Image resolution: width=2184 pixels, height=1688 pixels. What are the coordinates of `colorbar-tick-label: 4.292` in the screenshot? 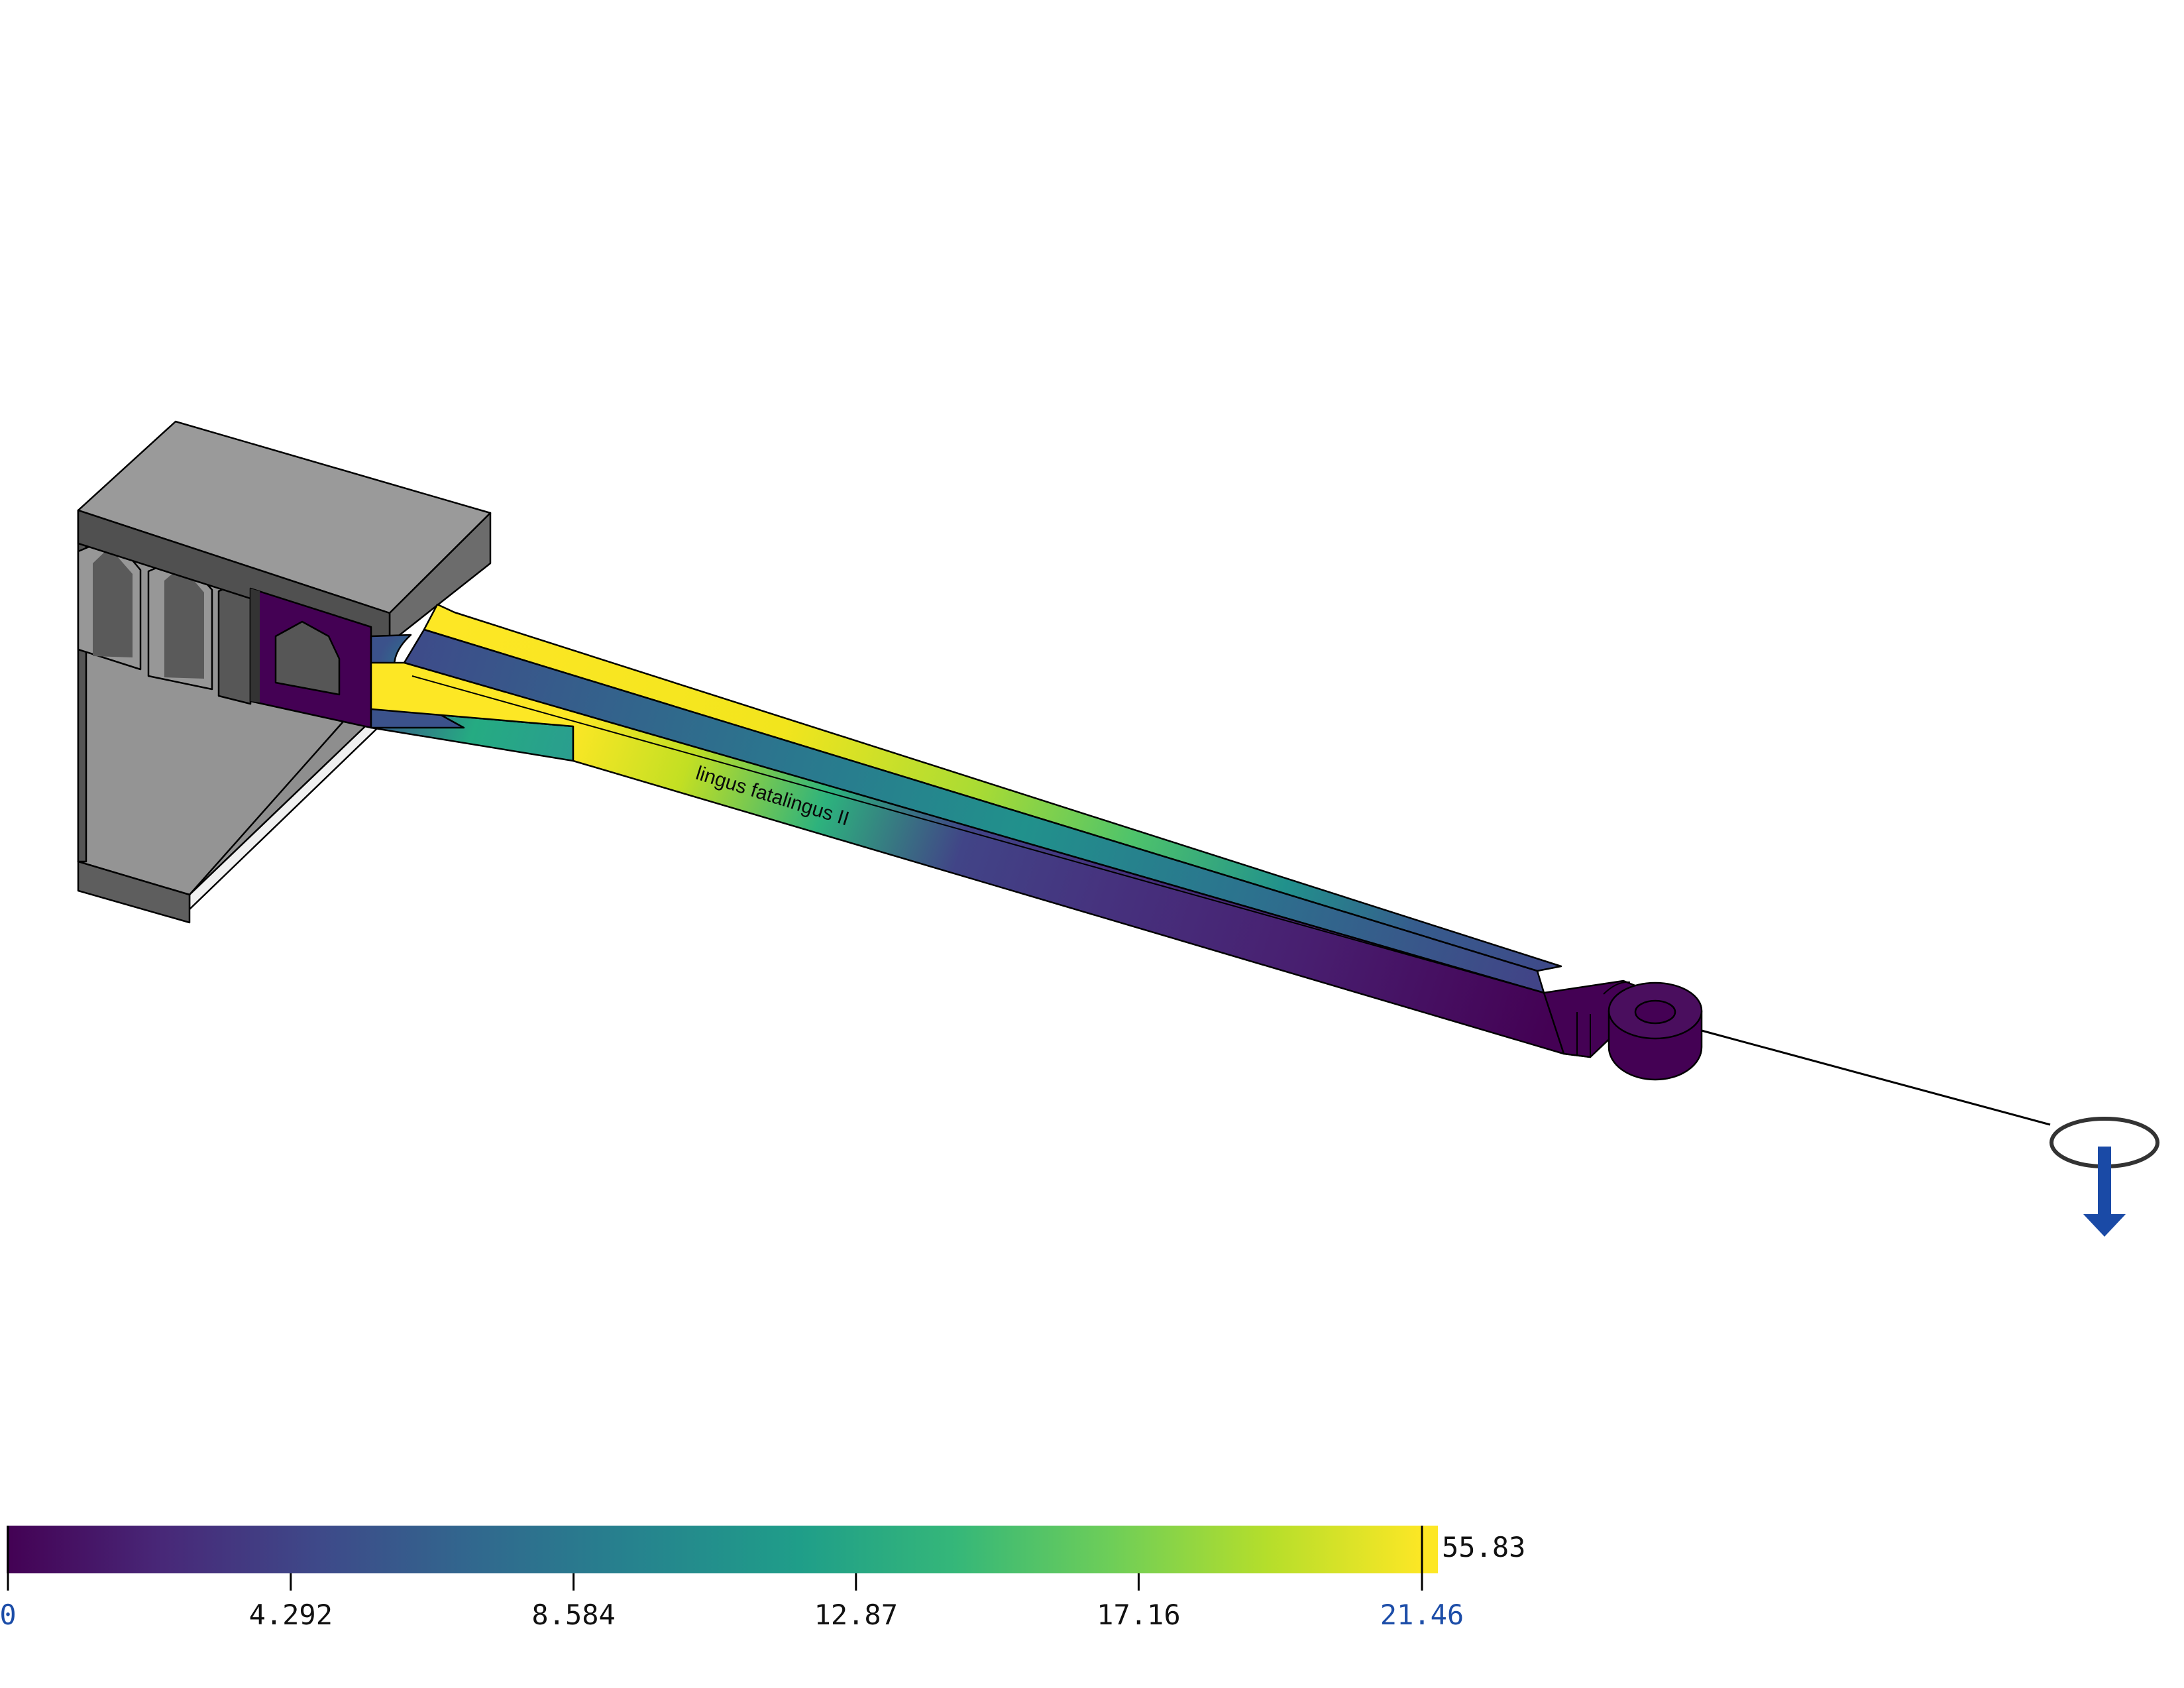 It's located at (290, 1615).